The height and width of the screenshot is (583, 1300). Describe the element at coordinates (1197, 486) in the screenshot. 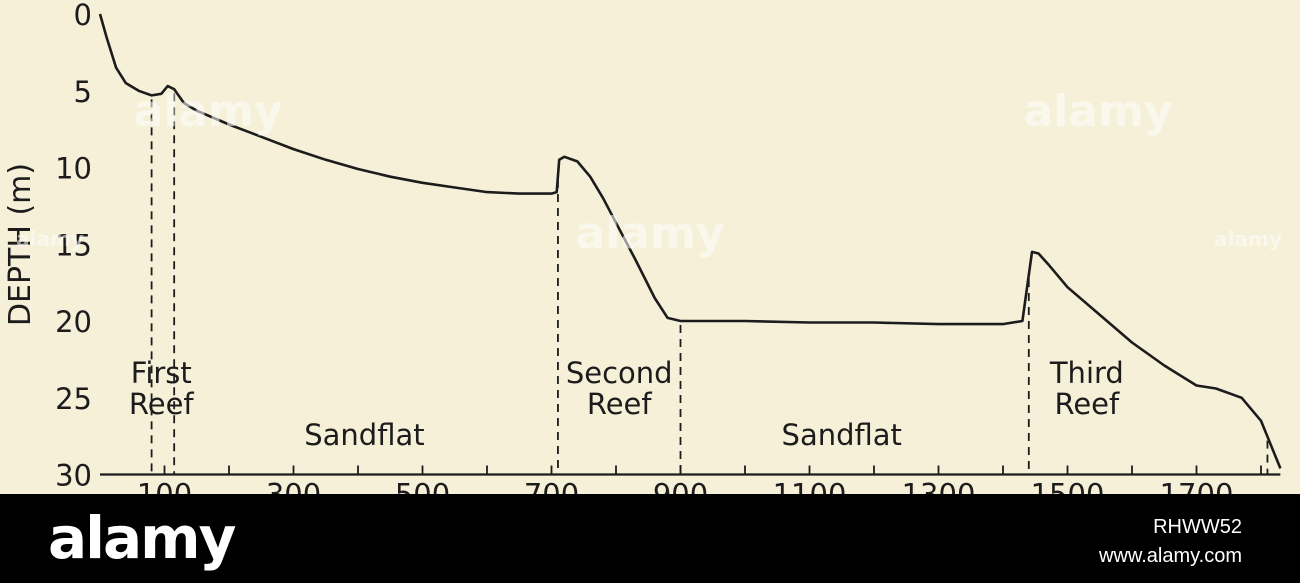

I see `x-tick-label: 1700` at that location.